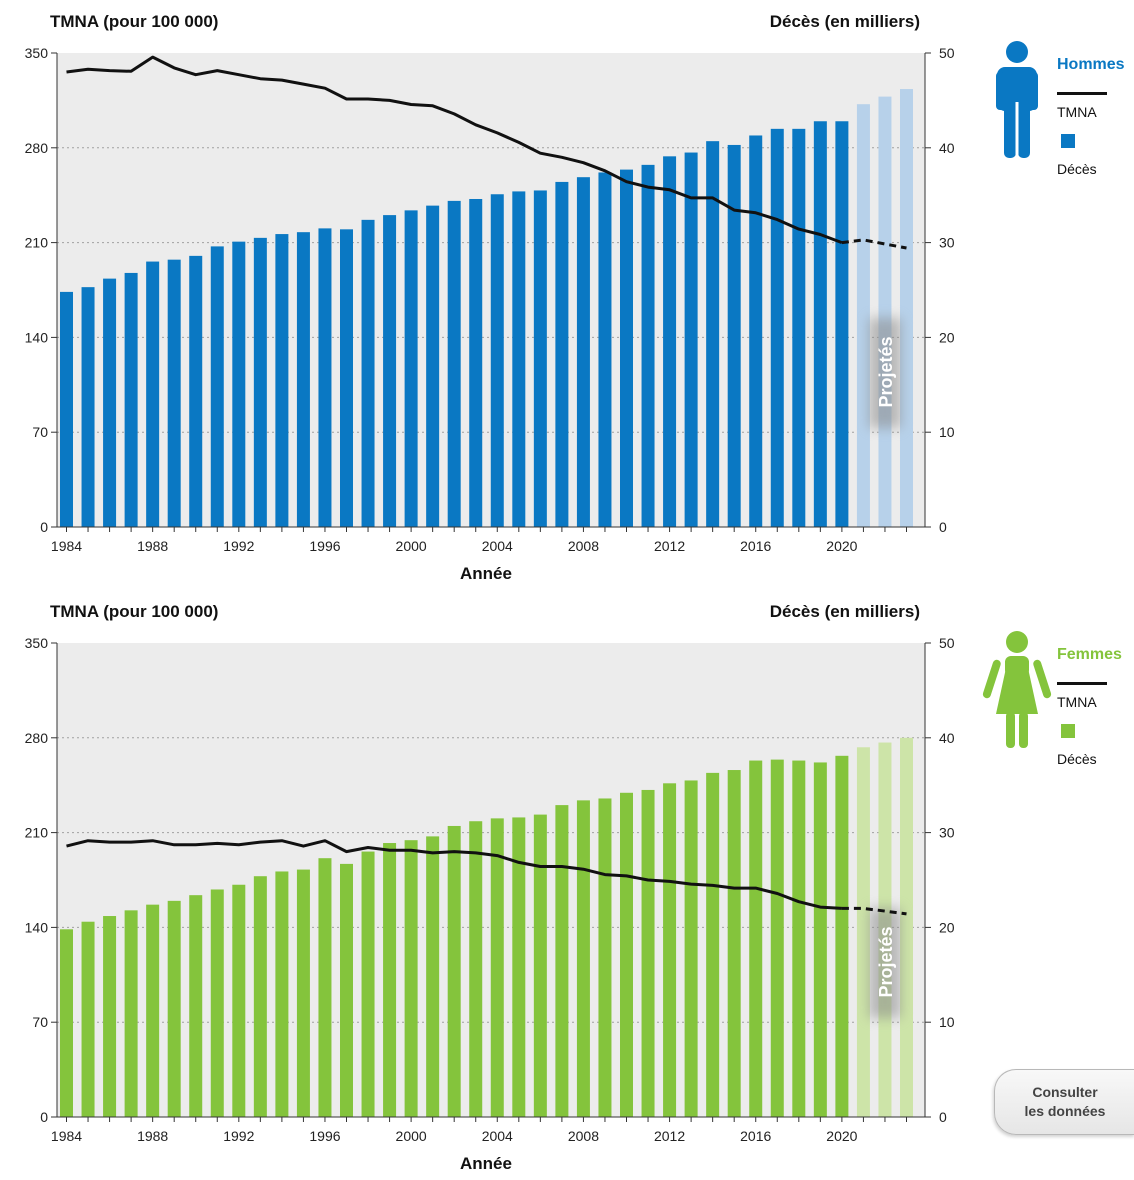 The height and width of the screenshot is (1180, 1134). What do you see at coordinates (66, 546) in the screenshot?
I see `x-tick-label: 1984` at bounding box center [66, 546].